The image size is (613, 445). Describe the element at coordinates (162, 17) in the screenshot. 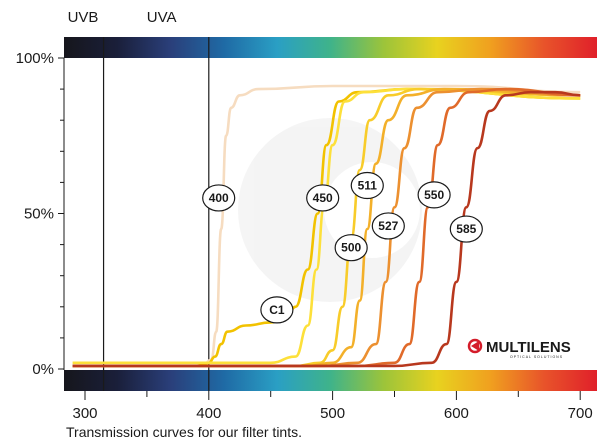

I see `band-label-uva: UVA` at that location.